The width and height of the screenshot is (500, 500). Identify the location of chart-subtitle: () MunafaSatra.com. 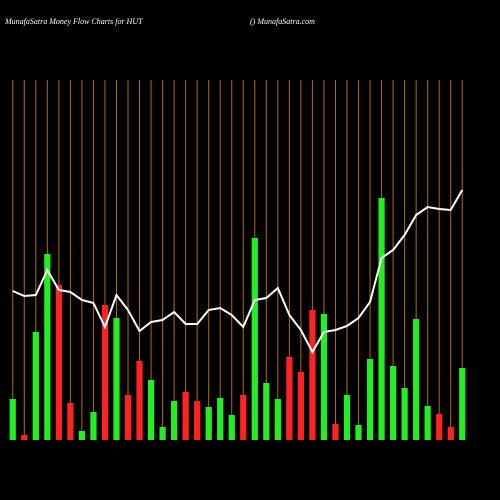
(282, 21).